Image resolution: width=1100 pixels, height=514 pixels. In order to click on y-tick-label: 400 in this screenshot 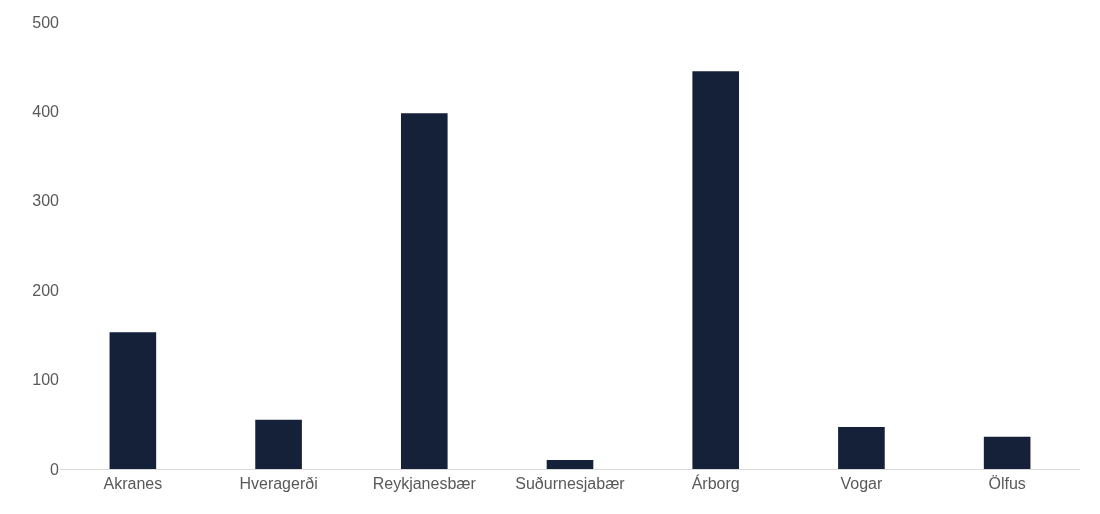, I will do `click(46, 111)`.